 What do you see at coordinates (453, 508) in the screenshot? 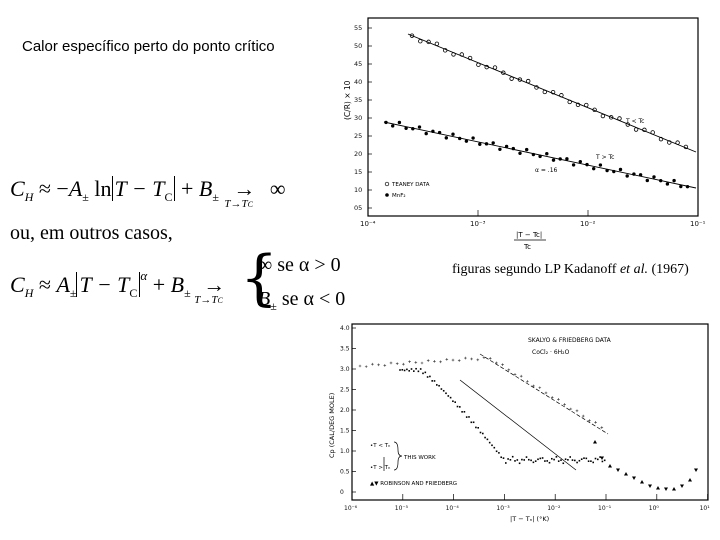
I see `bottom-x-tick: 10⁻⁴` at bounding box center [453, 508].